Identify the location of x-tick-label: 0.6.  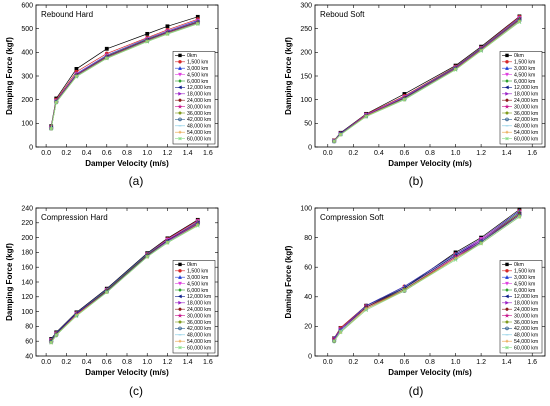
(405, 153).